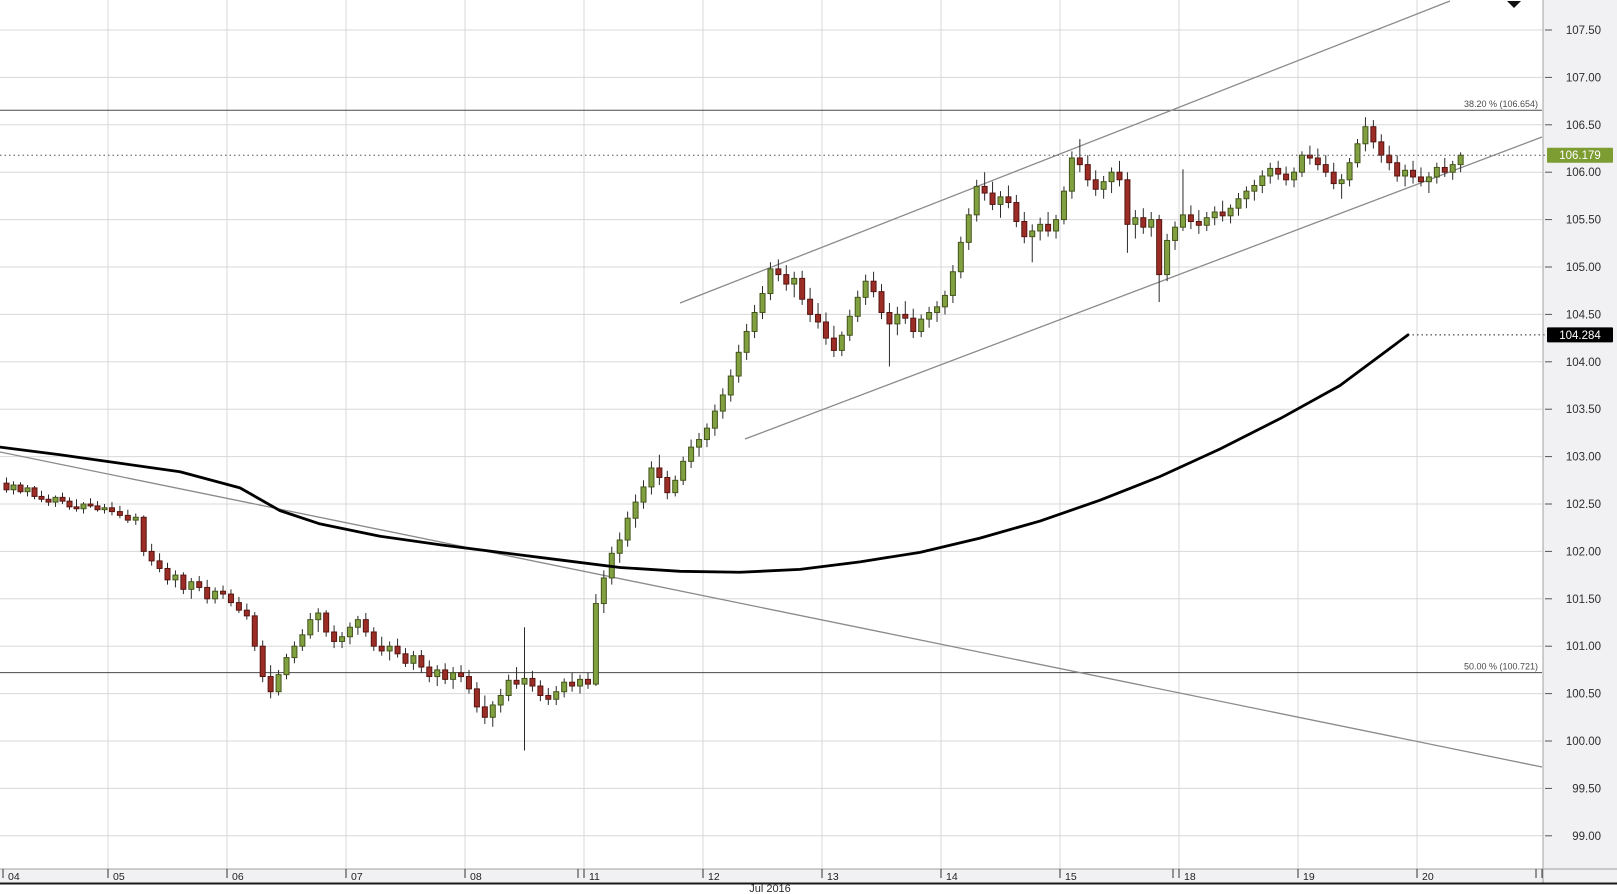 This screenshot has height=894, width=1617. I want to click on date-axis: 04 05 06 07 08 11 12 13 14 15 18 19 20, so click(808, 876).